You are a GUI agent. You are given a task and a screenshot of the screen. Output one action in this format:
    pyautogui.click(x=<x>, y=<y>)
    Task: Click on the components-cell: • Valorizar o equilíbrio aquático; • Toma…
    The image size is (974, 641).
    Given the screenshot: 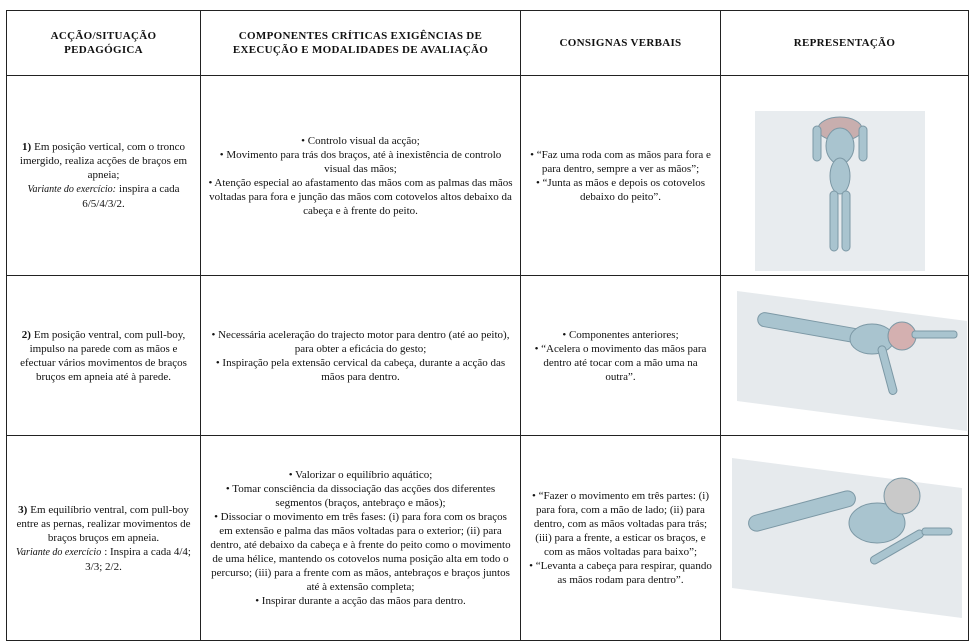 What is the action you would take?
    pyautogui.click(x=360, y=538)
    